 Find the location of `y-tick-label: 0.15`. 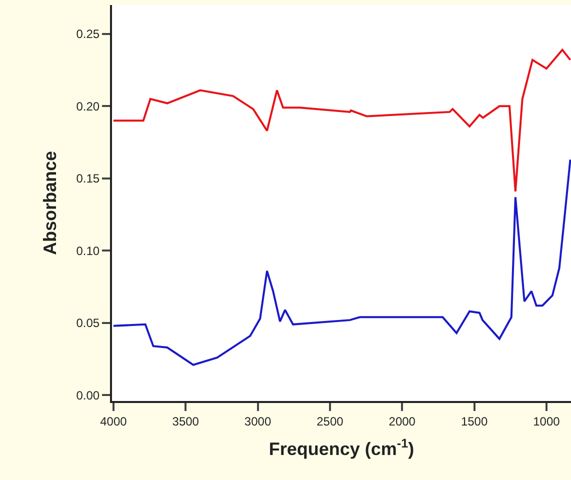

y-tick-label: 0.15 is located at coordinates (88, 179).